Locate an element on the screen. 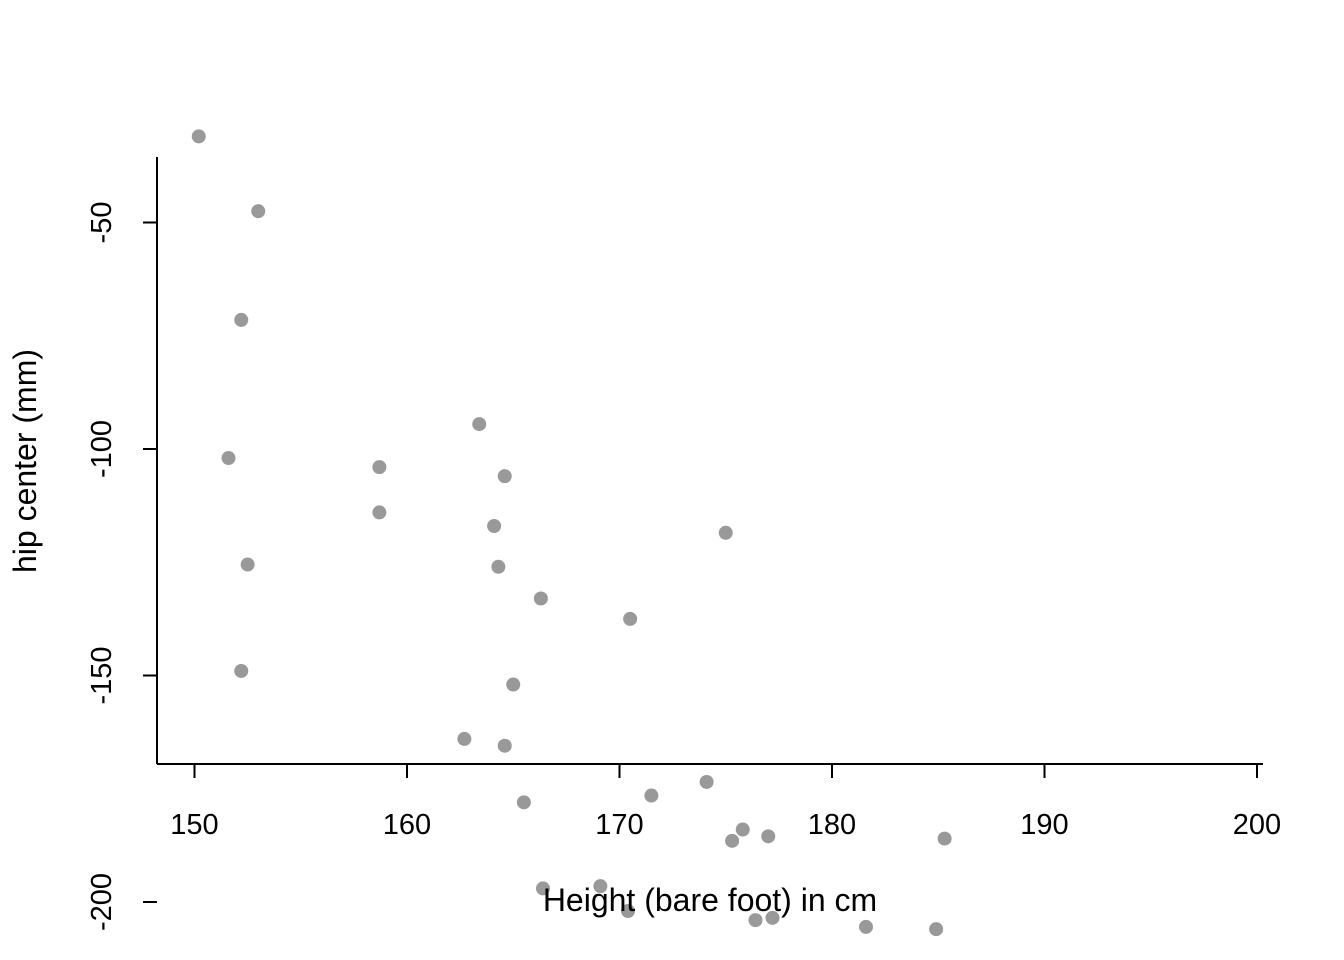  x-tick-label: 190 is located at coordinates (1044, 825).